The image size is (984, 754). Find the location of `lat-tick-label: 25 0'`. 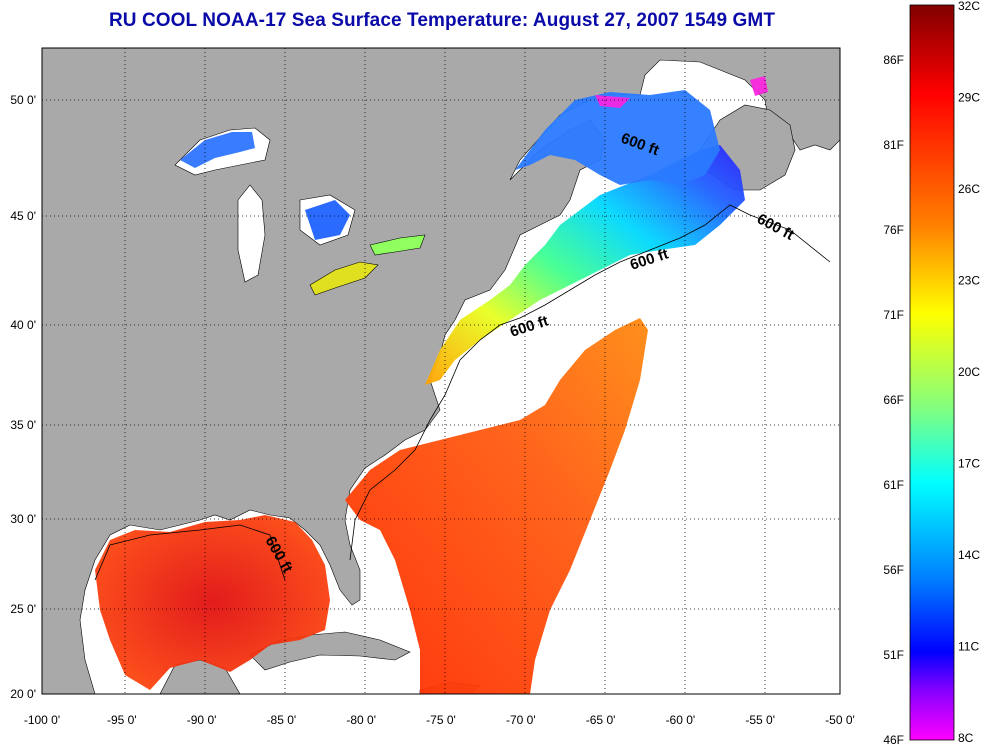

lat-tick-label: 25 0' is located at coordinates (23, 609).